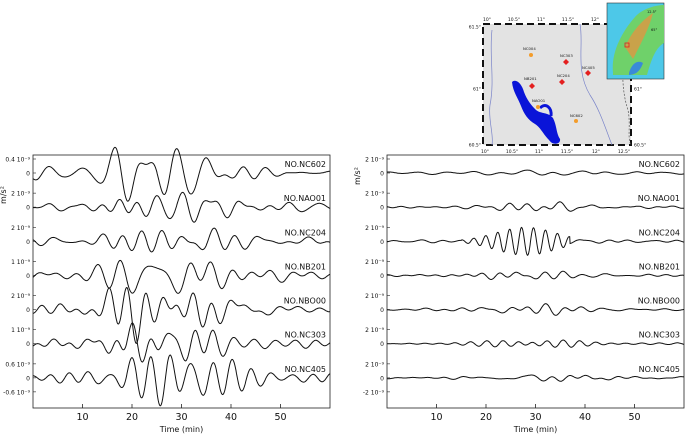 Image resolution: width=685 pixels, height=442 pixels. Describe the element at coordinates (17, 364) in the screenshot. I see `y-tick-label: 0.6 10⁻⁹` at that location.